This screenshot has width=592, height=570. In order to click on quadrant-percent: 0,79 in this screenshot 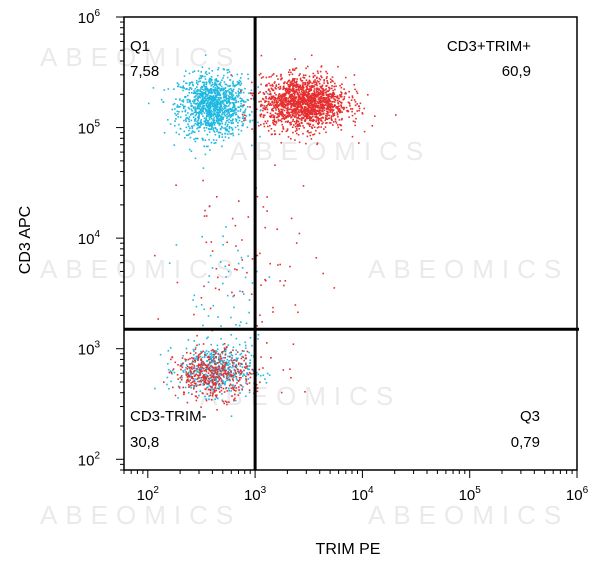, I will do `click(525, 442)`.